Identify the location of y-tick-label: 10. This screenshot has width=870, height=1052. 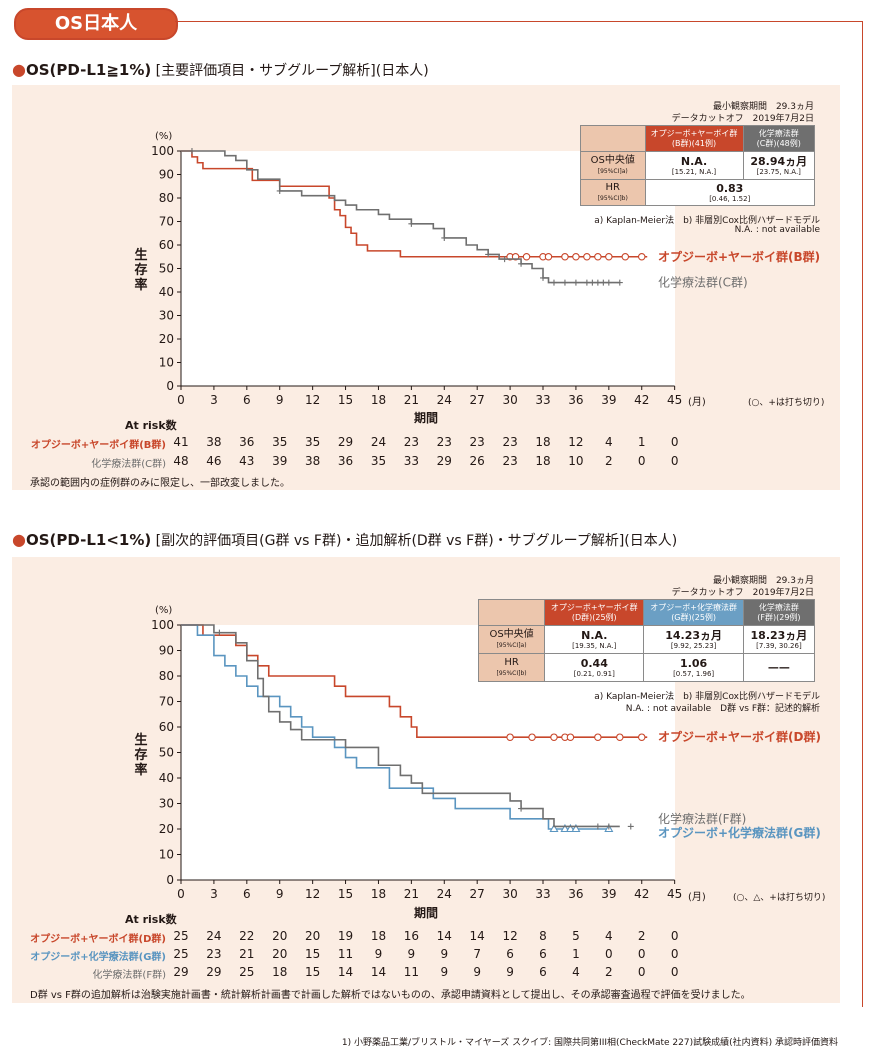
(166, 855).